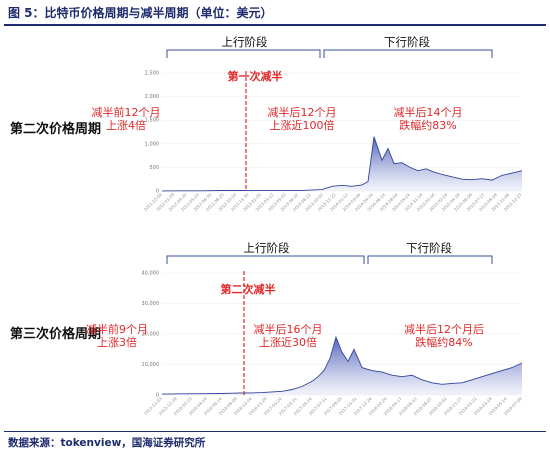 The image size is (550, 453). I want to click on annotation: 减半前12个月上涨4倍, so click(126, 118).